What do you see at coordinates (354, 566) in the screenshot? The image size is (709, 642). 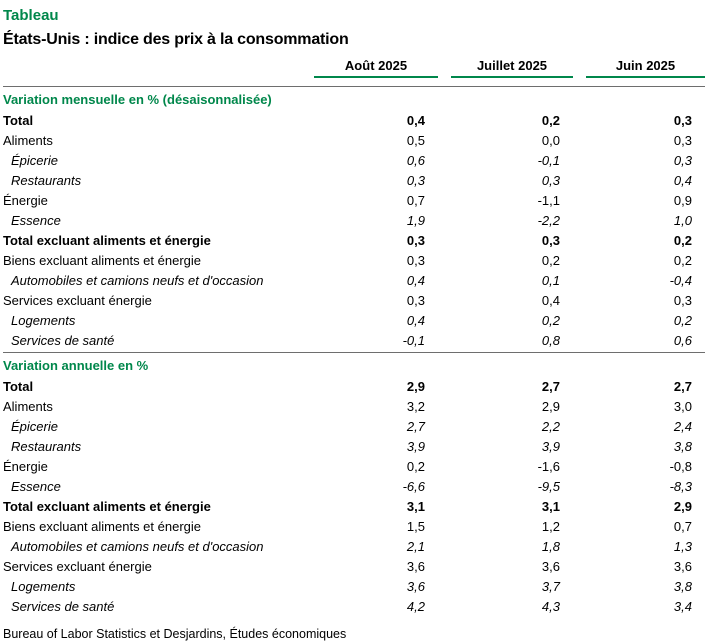 I see `table-row: Services excluant énergie 3,6 3,6 3,6` at bounding box center [354, 566].